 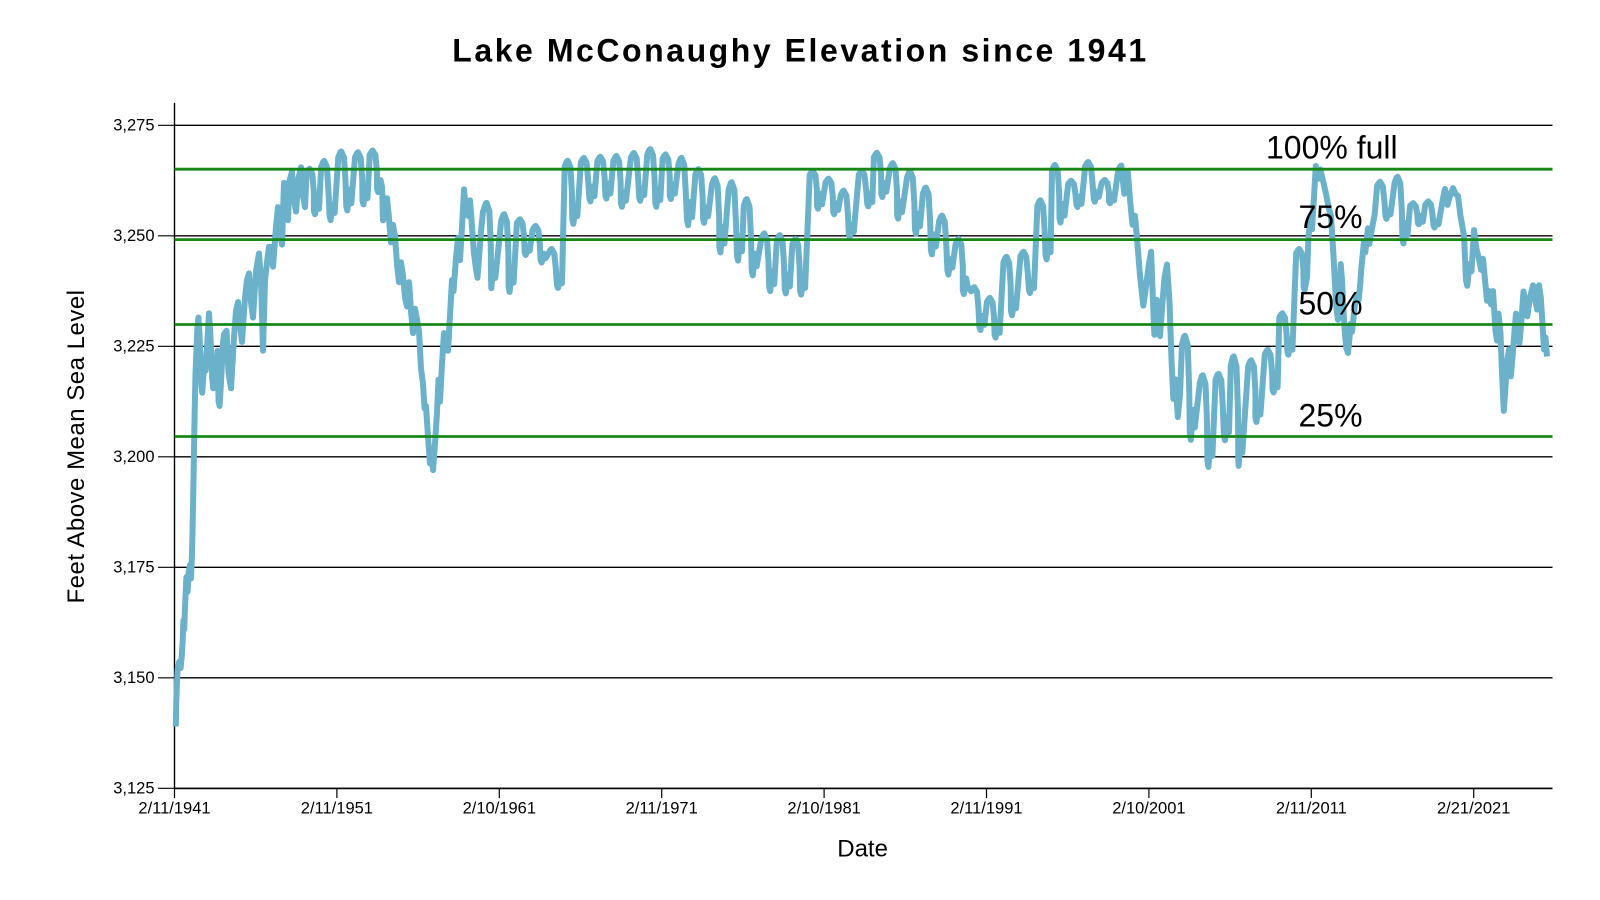 I want to click on svg-text: 50%, so click(x=1331, y=304).